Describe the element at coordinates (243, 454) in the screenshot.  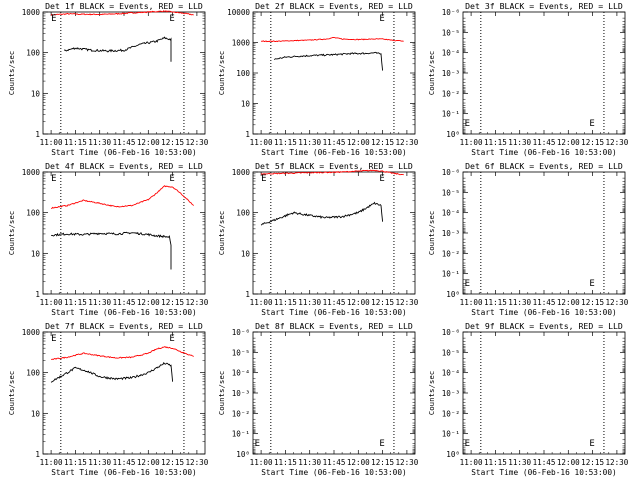
I see `y-tick-label: 10⁰` at that location.